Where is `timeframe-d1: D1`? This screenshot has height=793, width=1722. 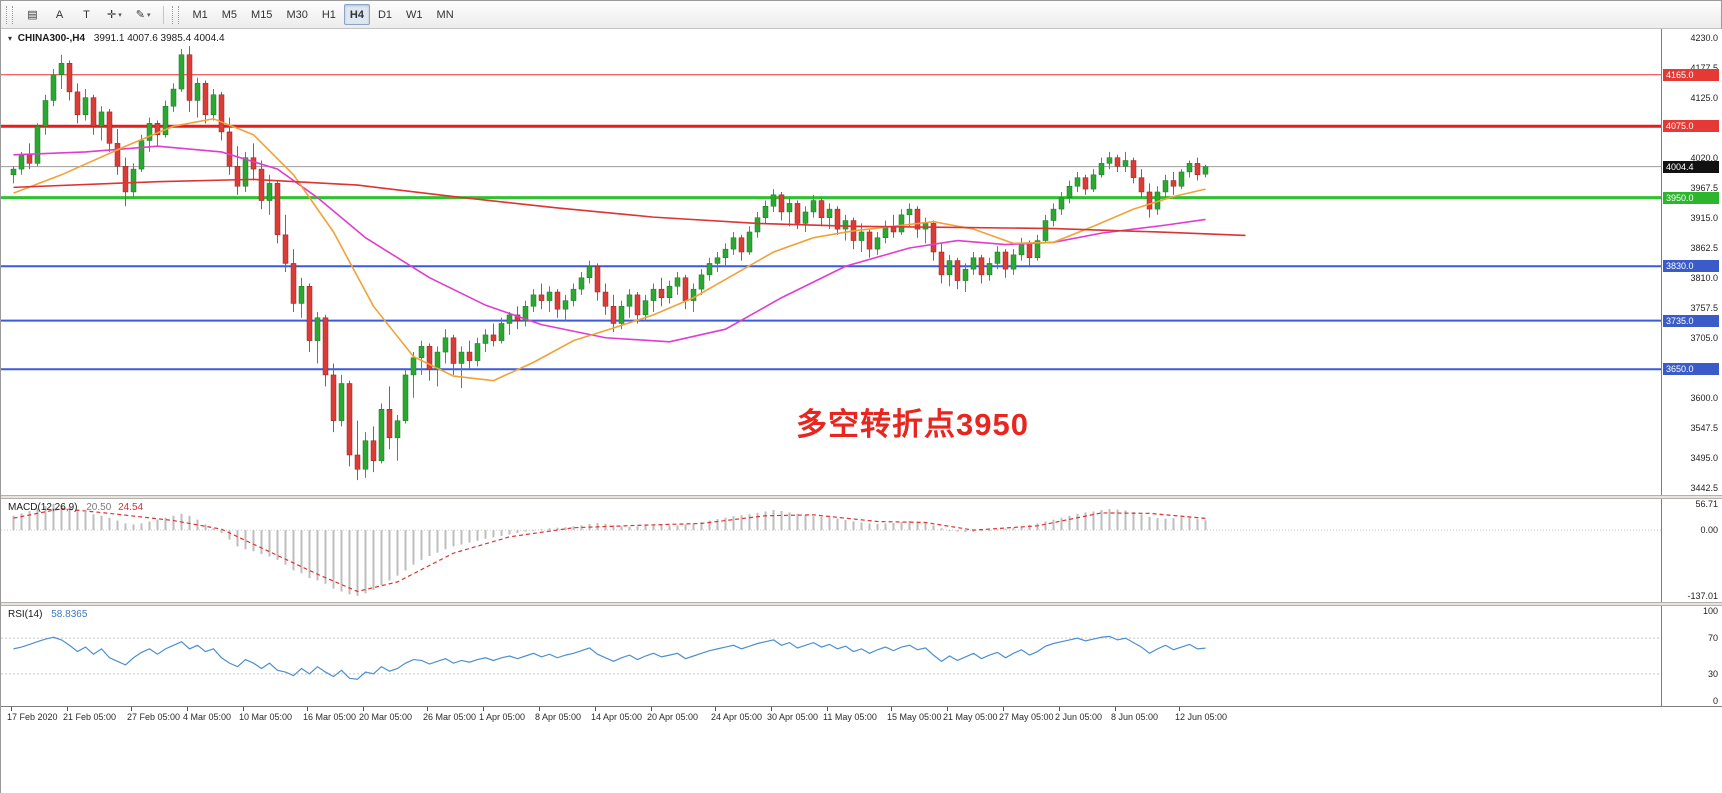 timeframe-d1: D1 is located at coordinates (385, 14).